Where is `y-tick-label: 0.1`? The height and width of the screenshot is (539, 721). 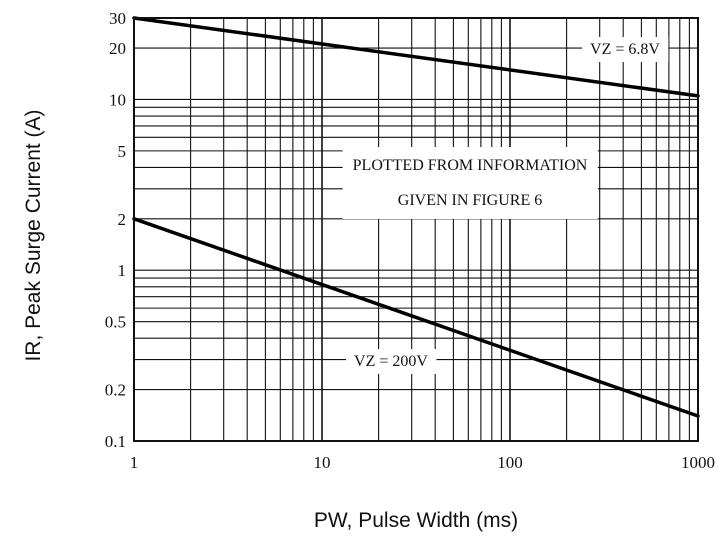
y-tick-label: 0.1 is located at coordinates (115, 441).